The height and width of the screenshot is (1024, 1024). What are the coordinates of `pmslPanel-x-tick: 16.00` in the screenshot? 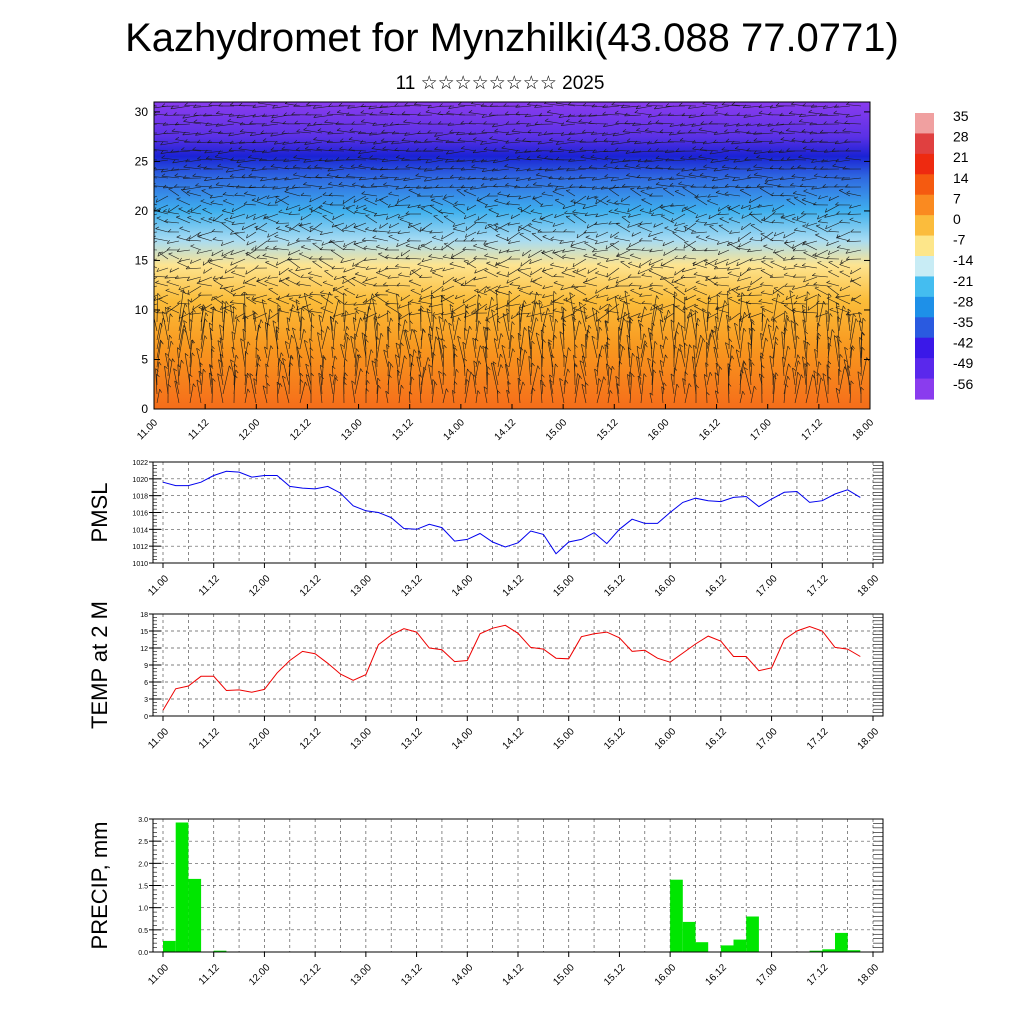 It's located at (666, 586).